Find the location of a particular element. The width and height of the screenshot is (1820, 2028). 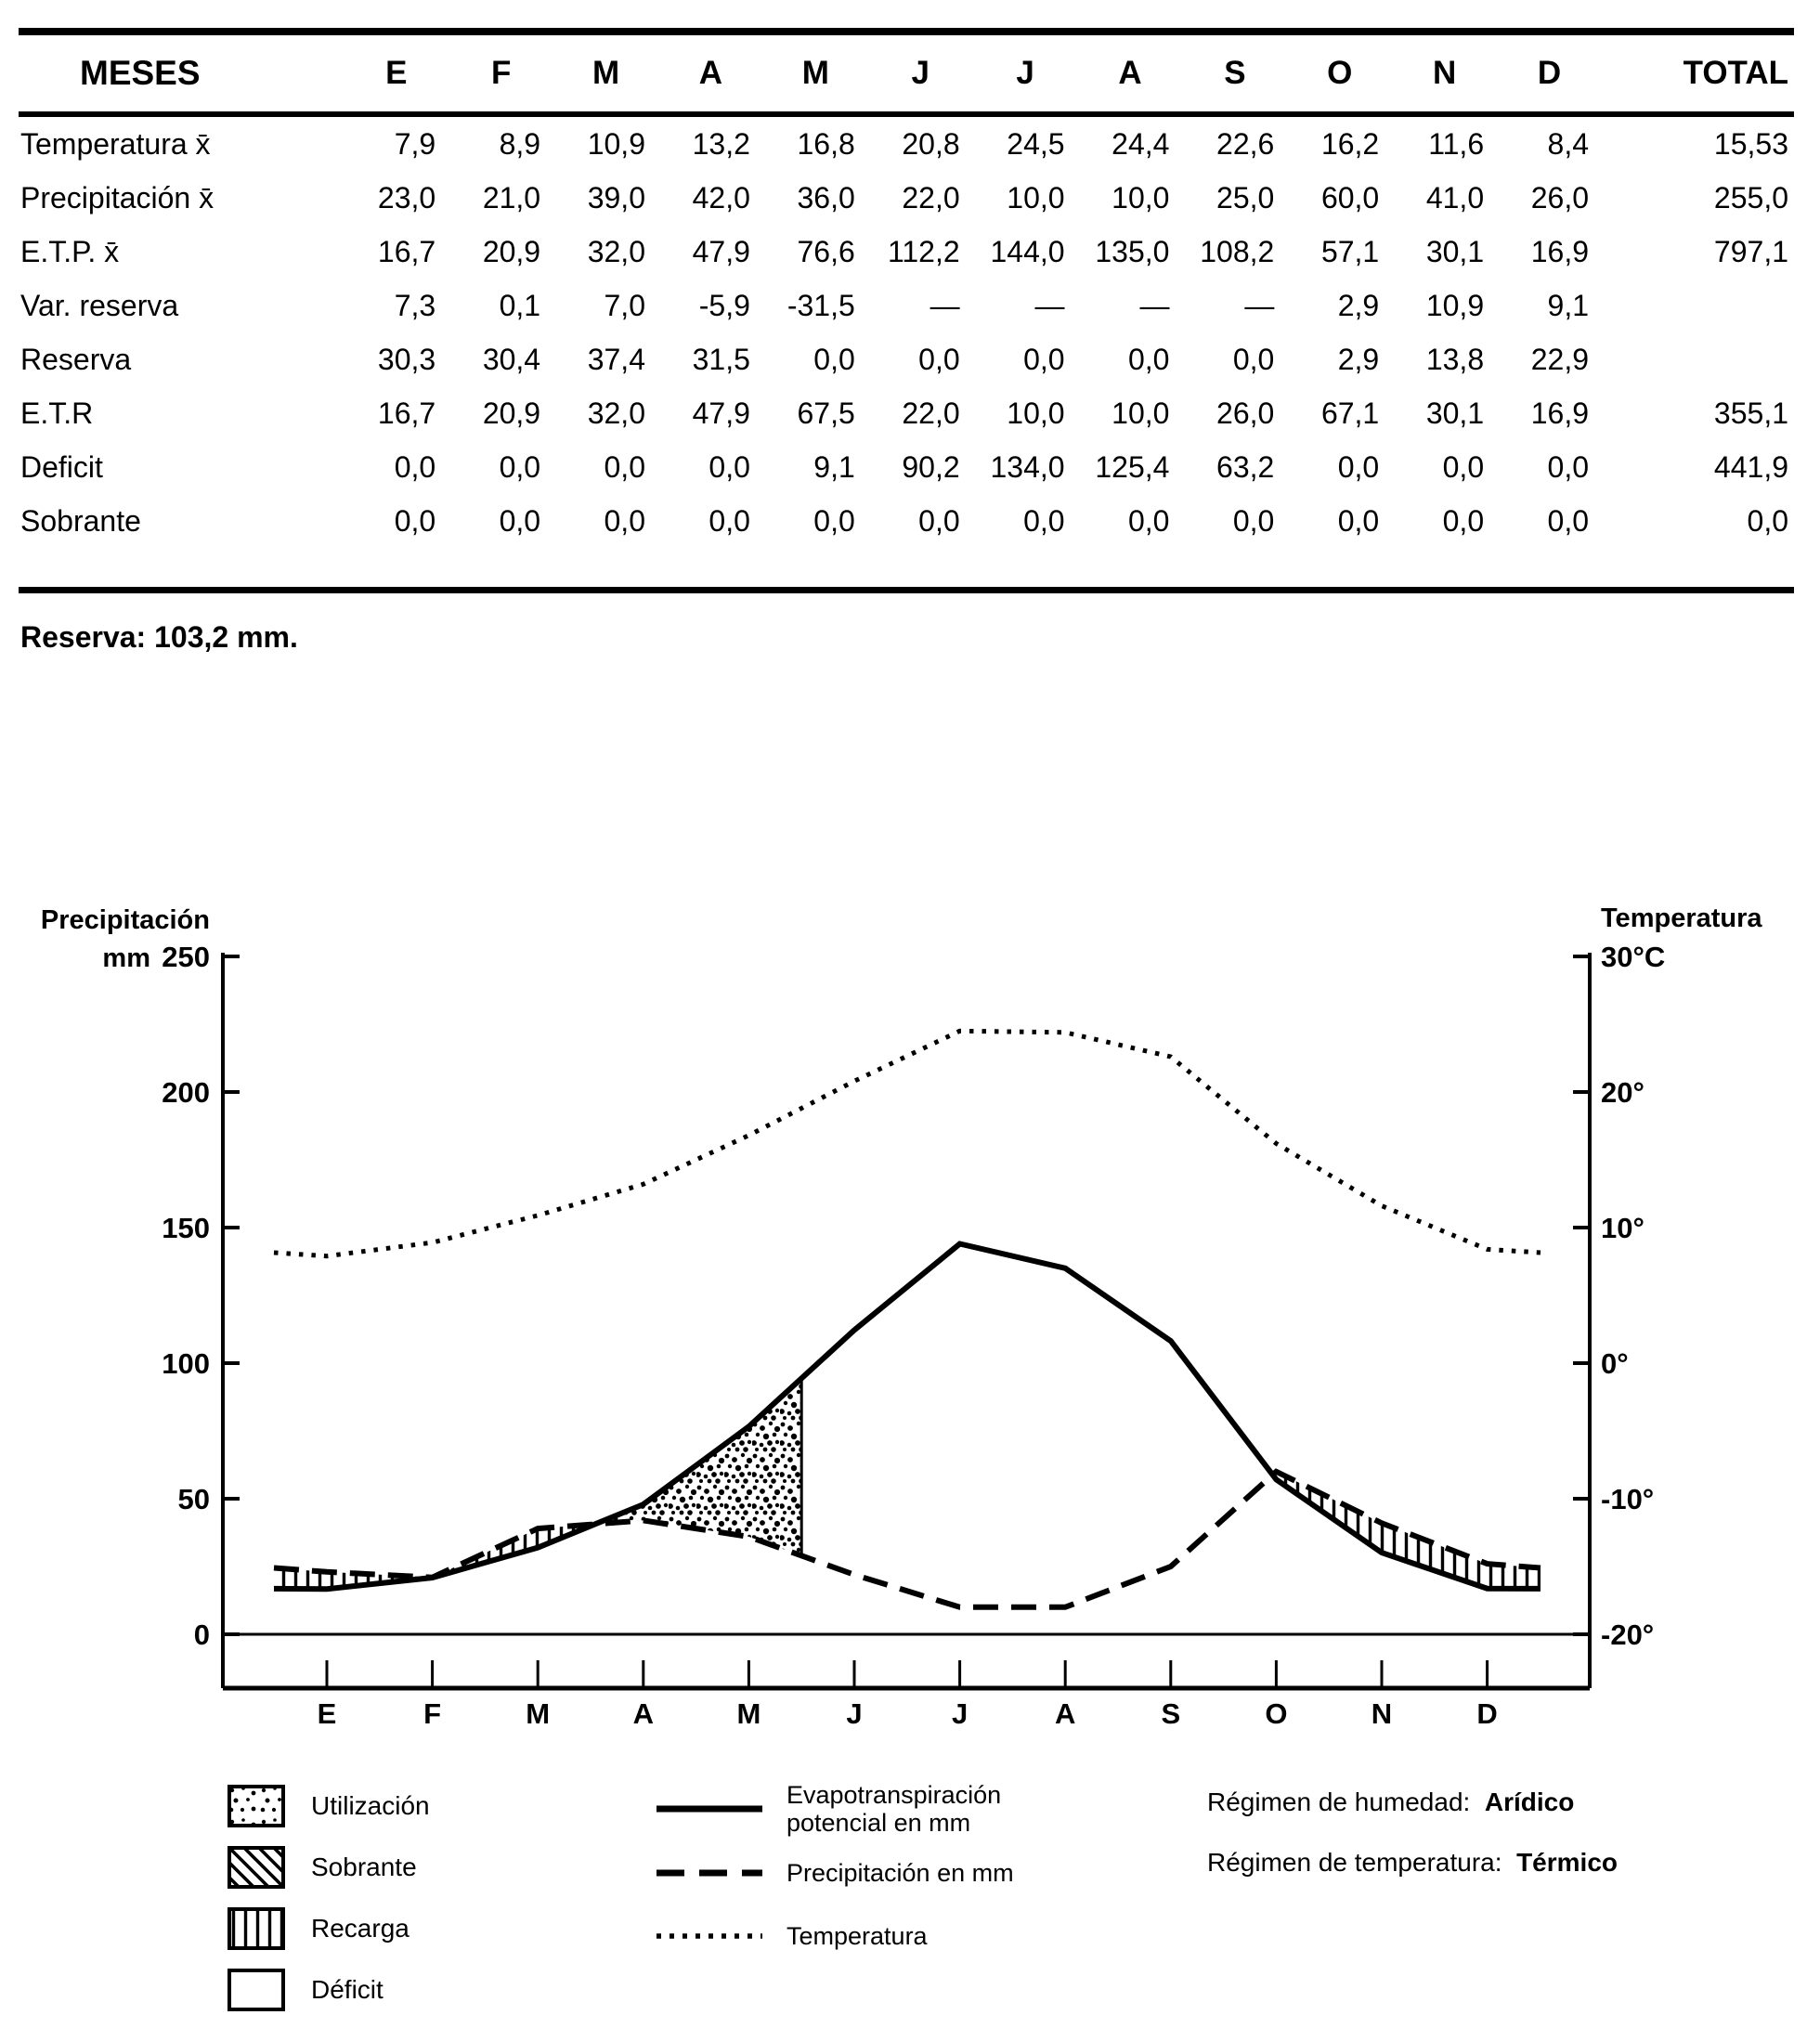

left-axis-unit: mm is located at coordinates (126, 958).